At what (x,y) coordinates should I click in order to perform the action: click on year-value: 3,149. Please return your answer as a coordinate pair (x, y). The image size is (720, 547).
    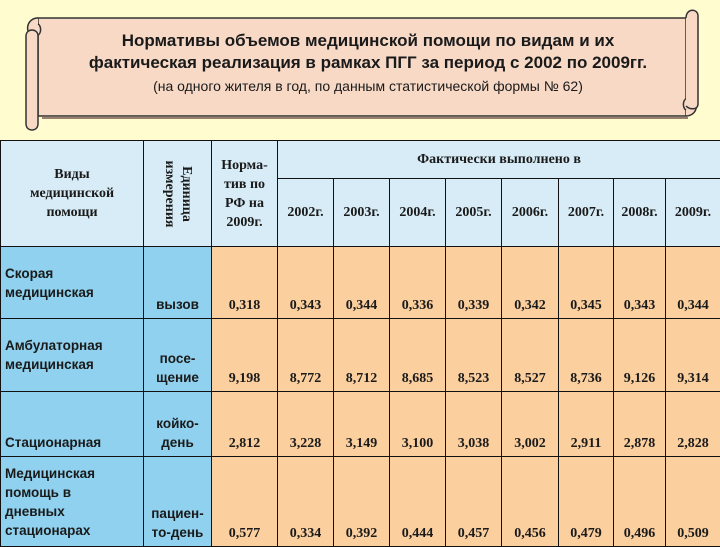
    Looking at the image, I should click on (362, 424).